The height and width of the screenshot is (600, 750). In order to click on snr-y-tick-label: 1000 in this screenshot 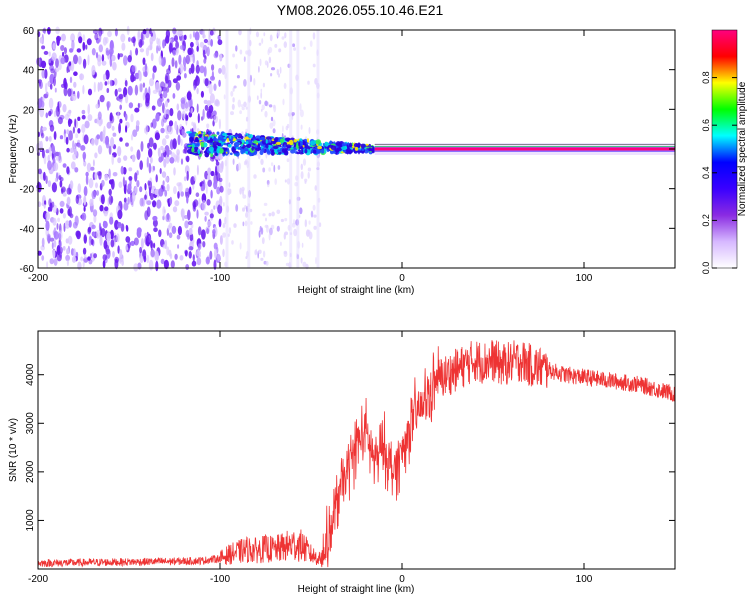, I will do `click(30, 520)`.